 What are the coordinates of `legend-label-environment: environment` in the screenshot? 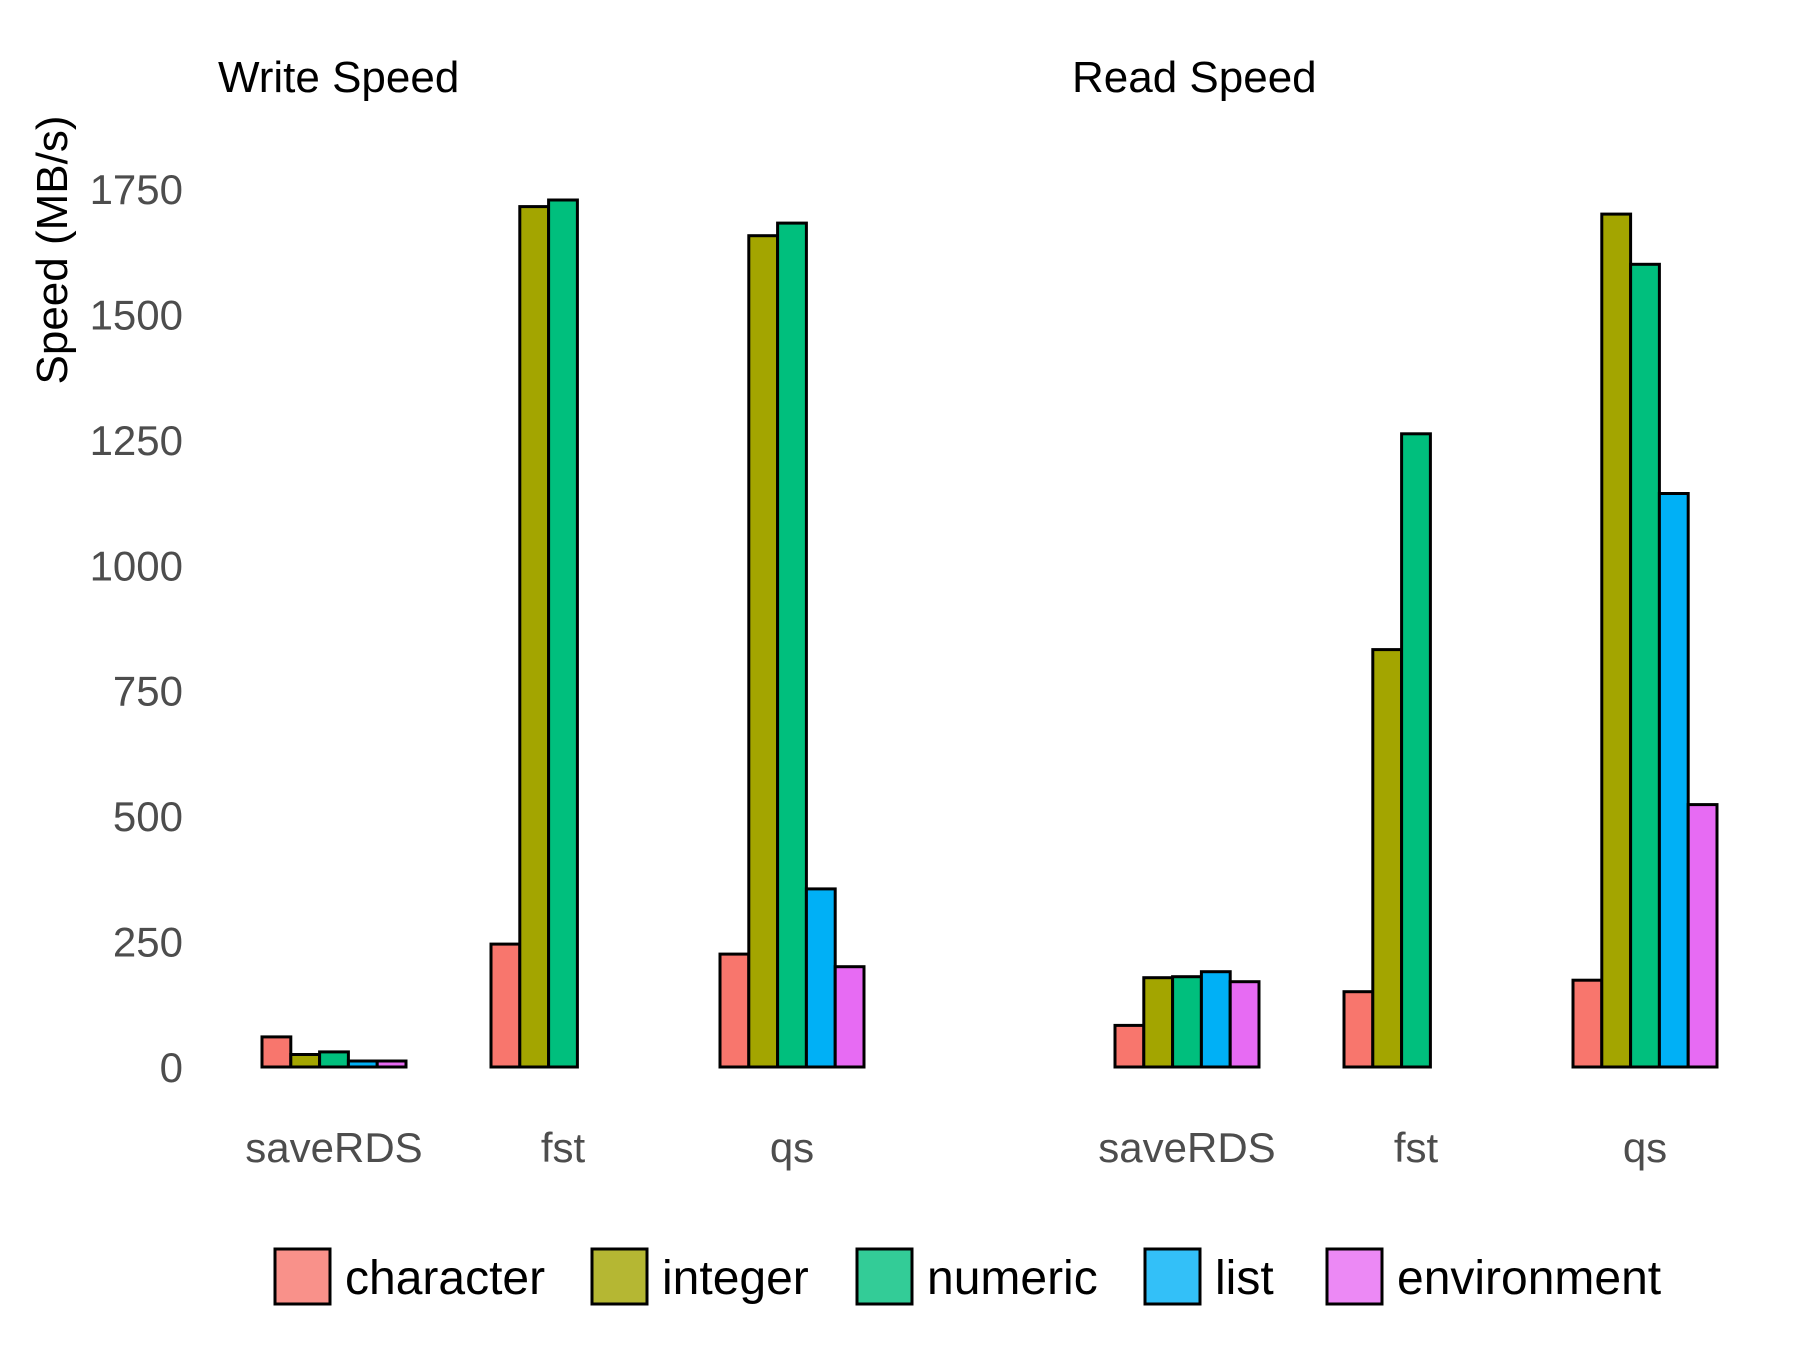 It's located at (1529, 1278).